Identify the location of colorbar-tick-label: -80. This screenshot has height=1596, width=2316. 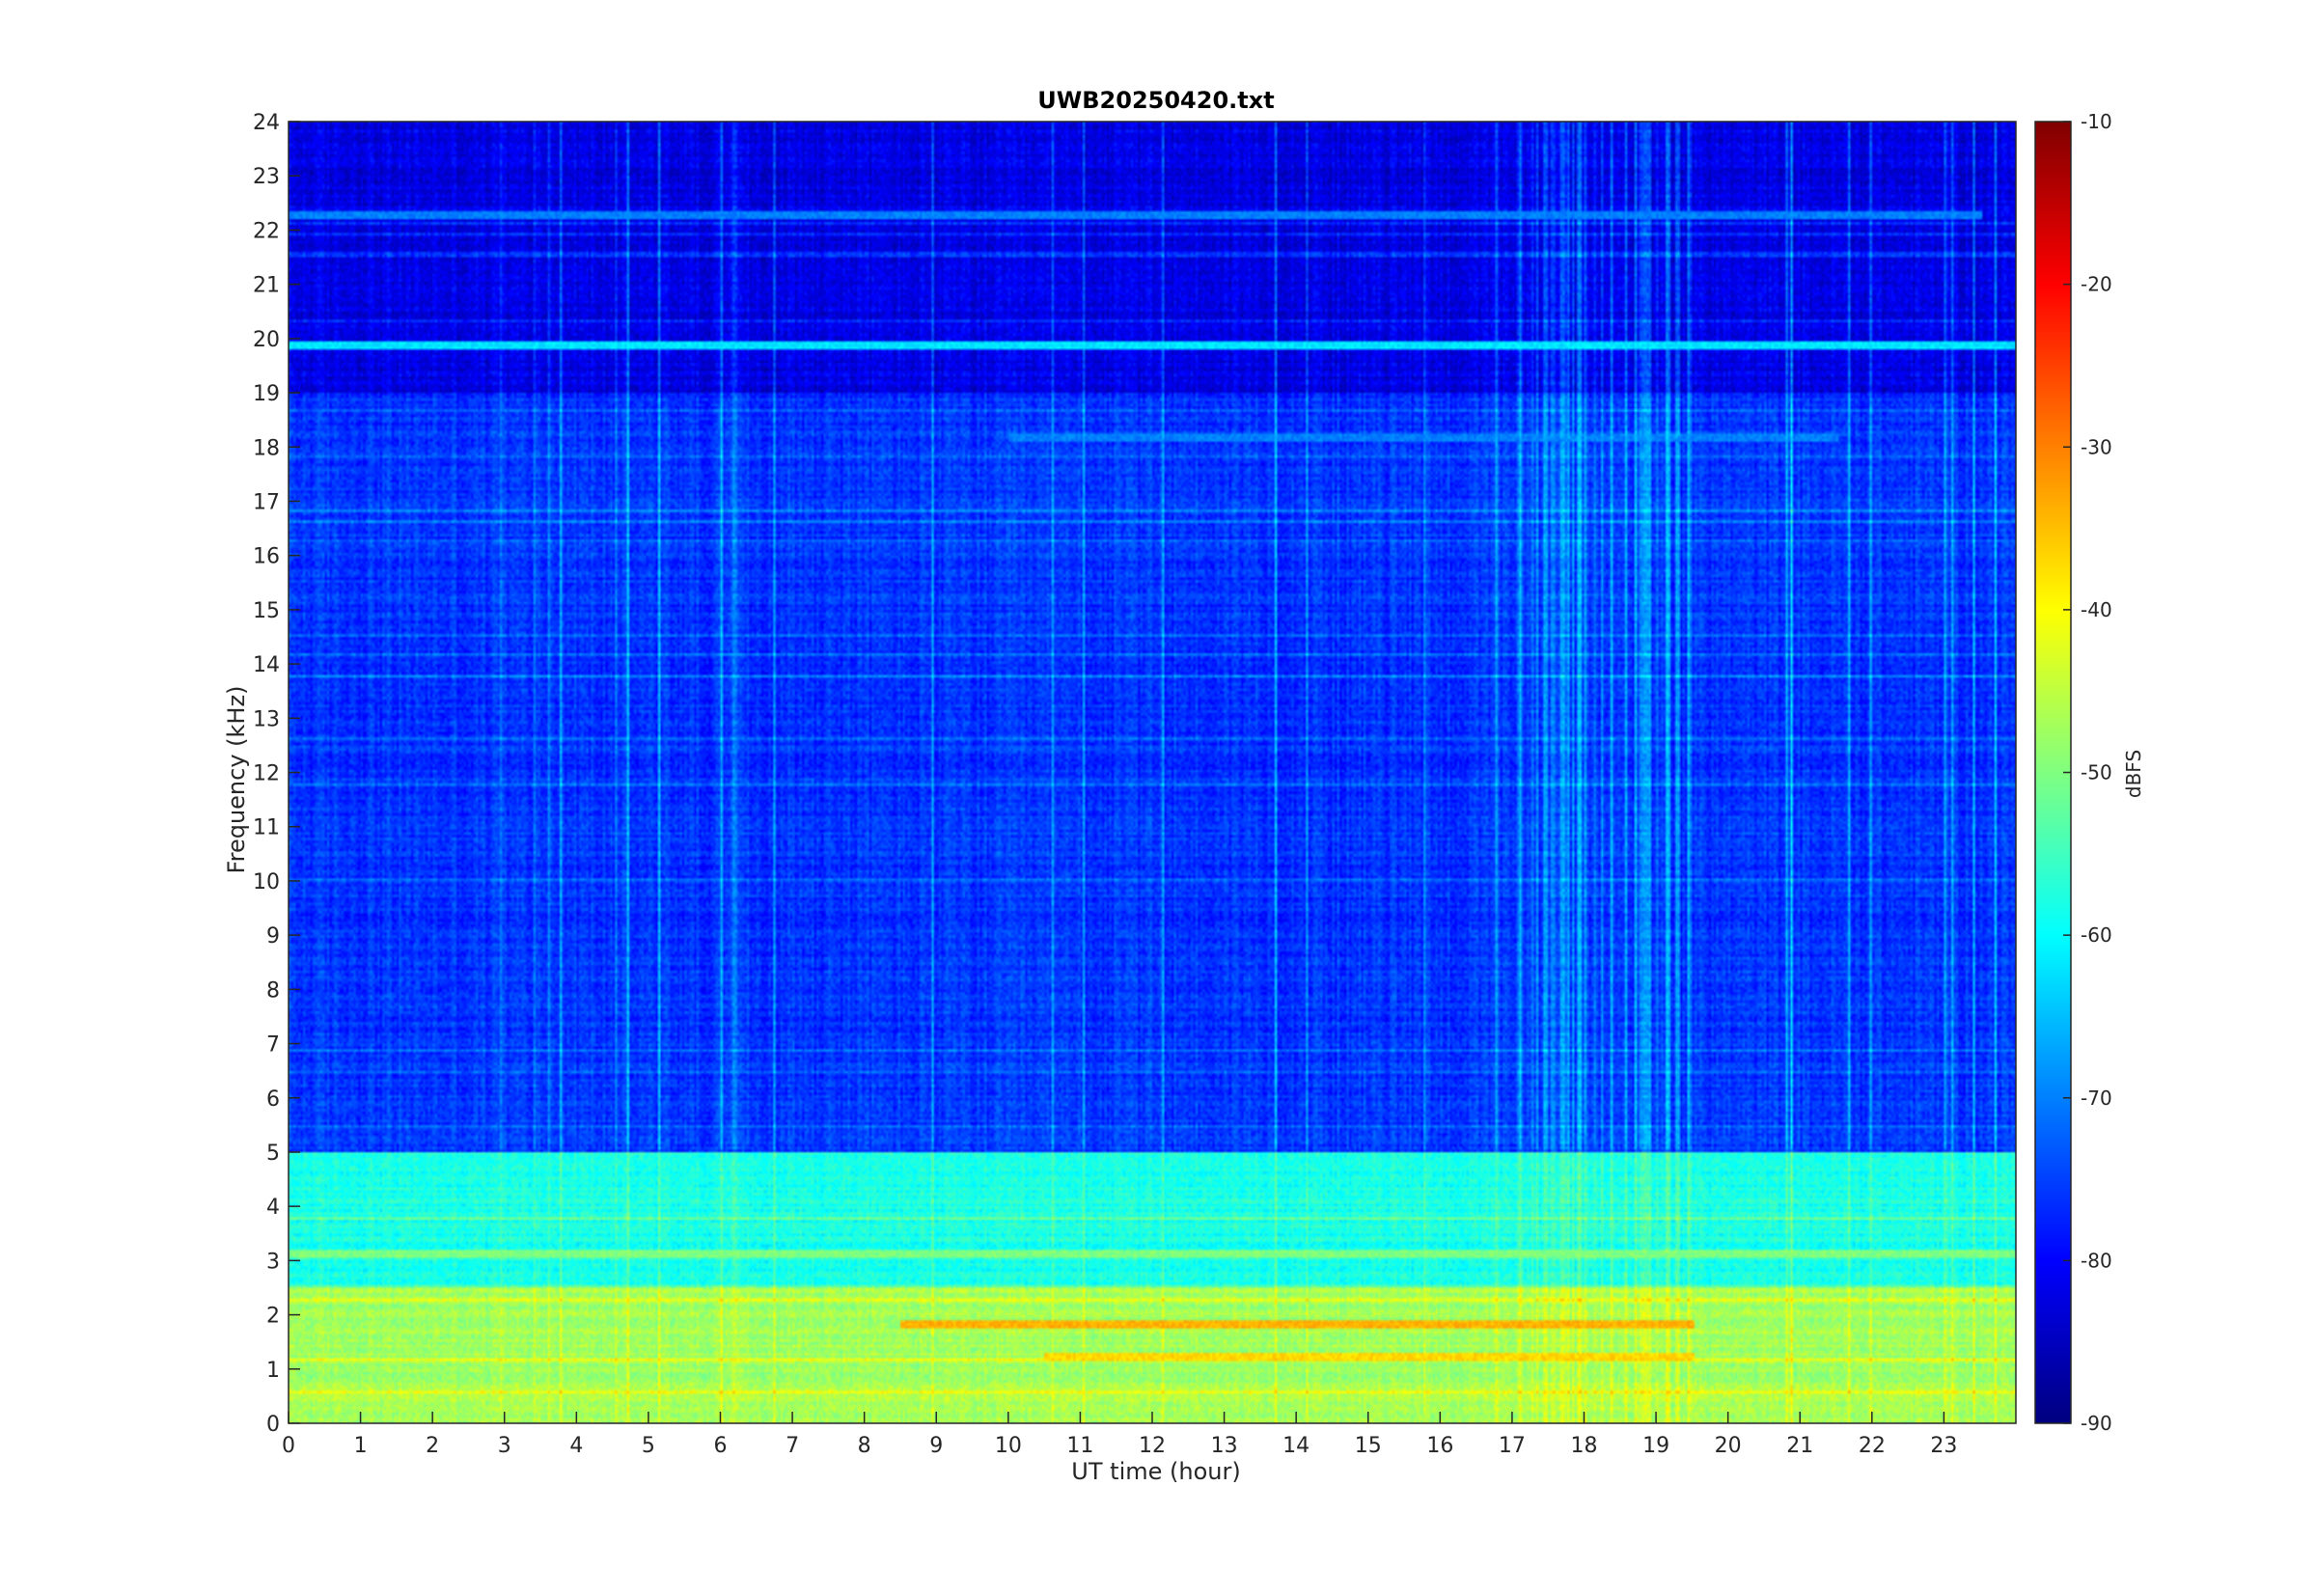
(2096, 1261).